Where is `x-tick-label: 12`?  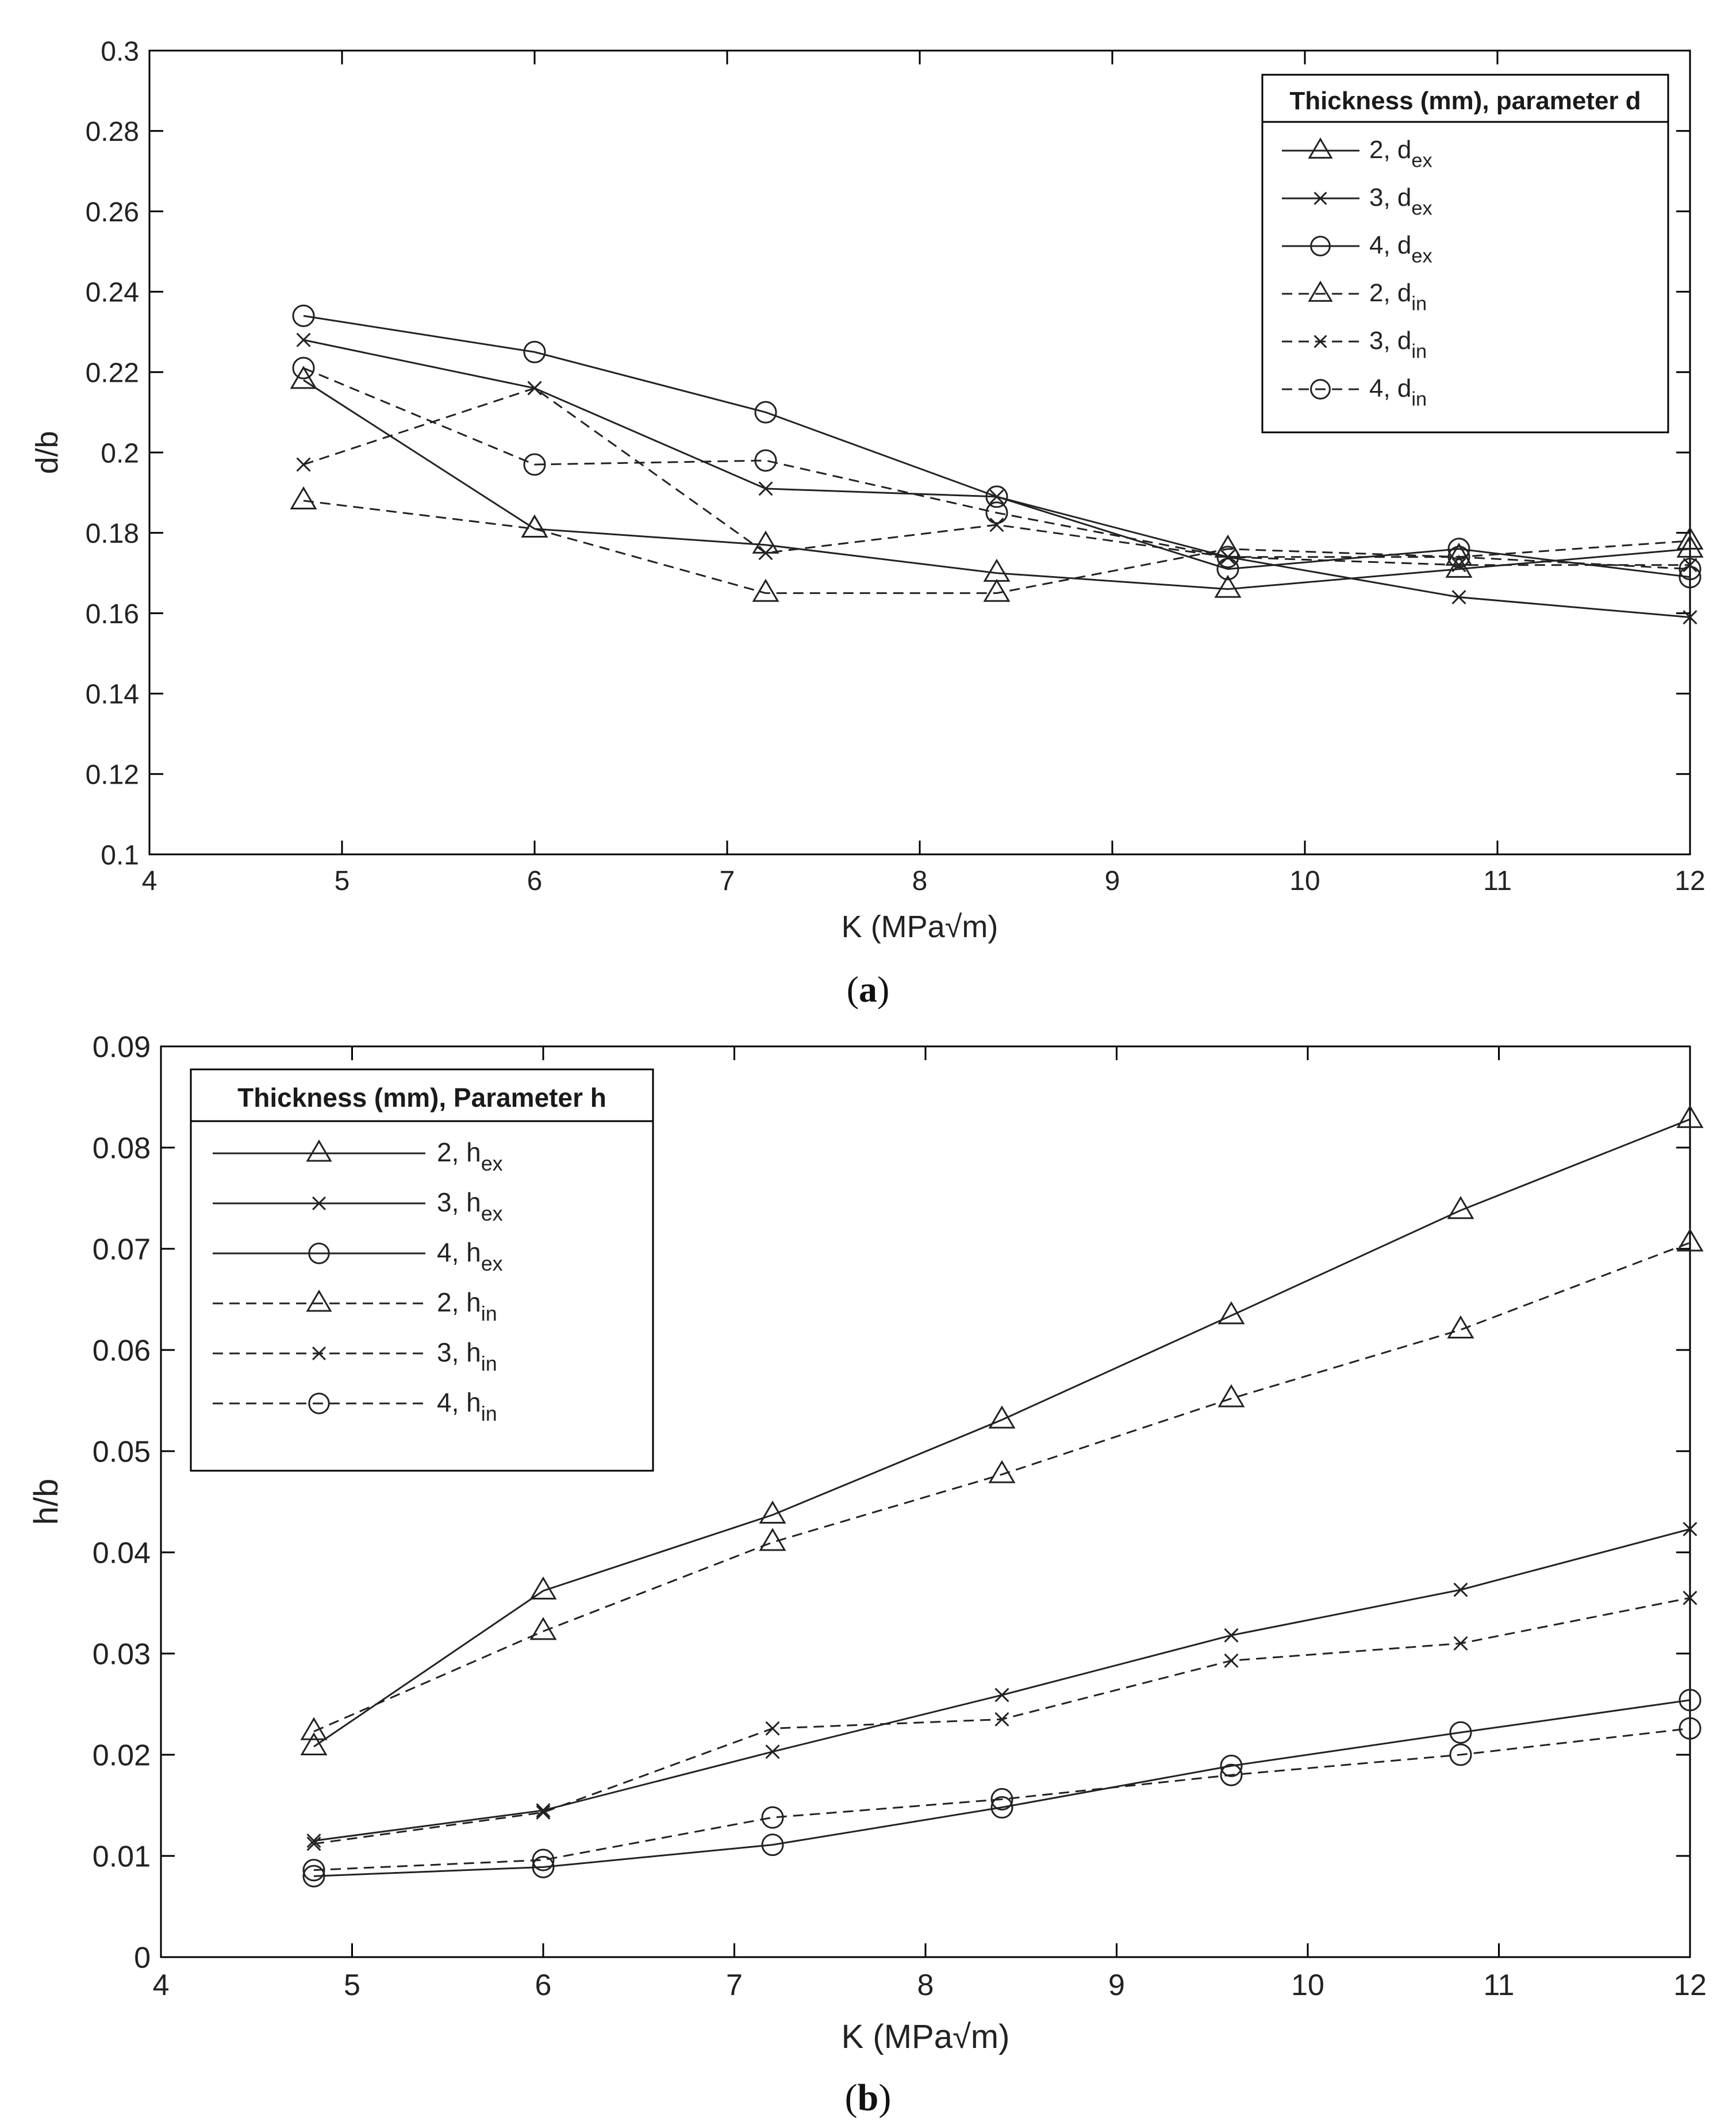
x-tick-label: 12 is located at coordinates (1690, 881).